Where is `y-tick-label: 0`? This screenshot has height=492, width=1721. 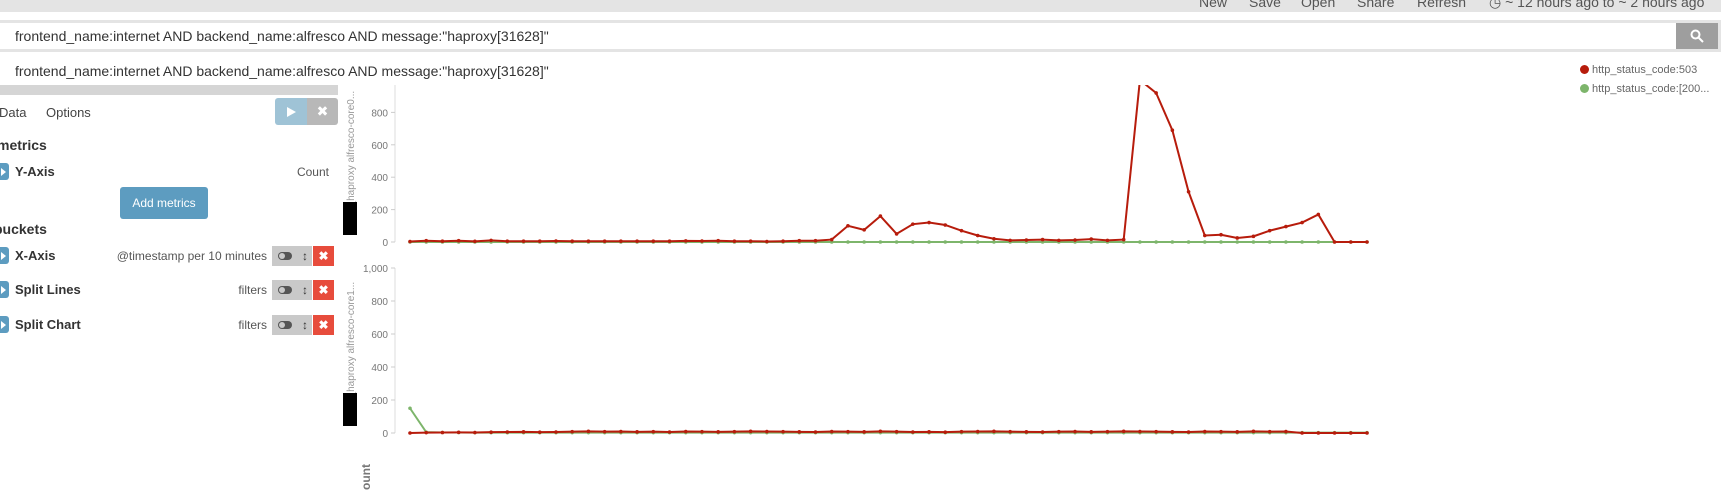 y-tick-label: 0 is located at coordinates (385, 243).